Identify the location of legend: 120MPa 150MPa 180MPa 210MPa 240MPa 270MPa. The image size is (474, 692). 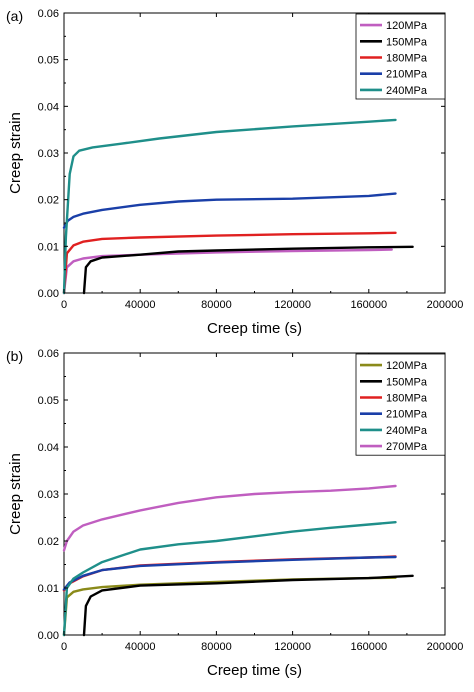
(400, 404).